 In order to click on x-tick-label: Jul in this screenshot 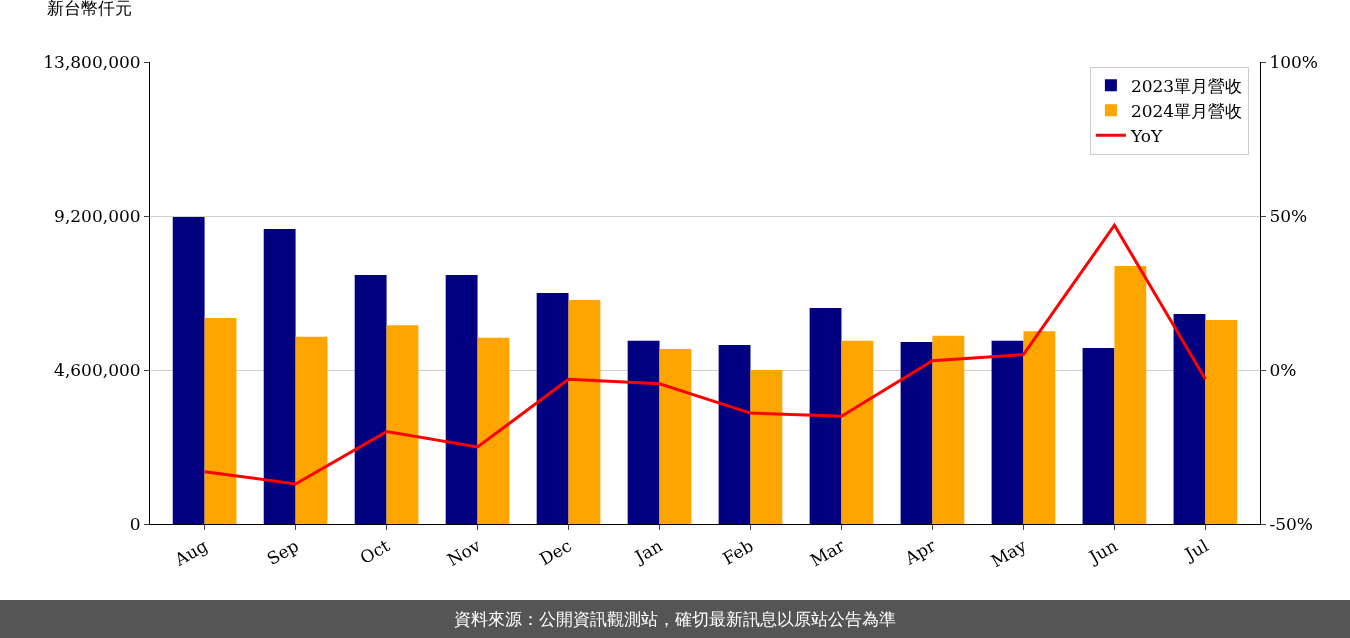, I will do `click(1195, 550)`.